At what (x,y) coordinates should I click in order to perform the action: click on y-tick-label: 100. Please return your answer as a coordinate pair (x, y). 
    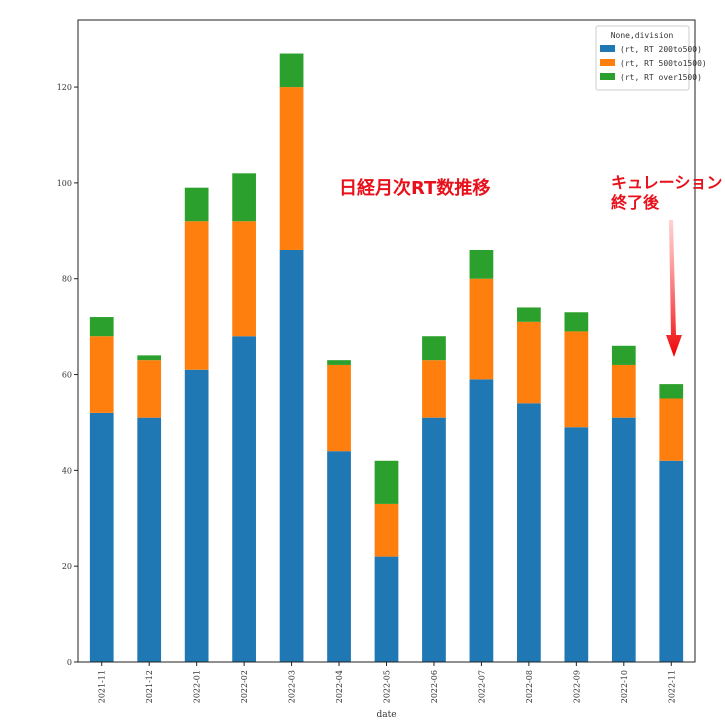
    Looking at the image, I should click on (64, 183).